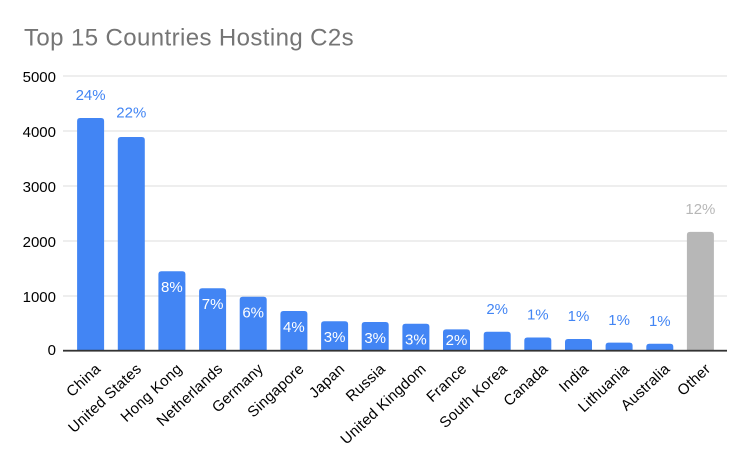  I want to click on svg-text: 4%, so click(294, 327).